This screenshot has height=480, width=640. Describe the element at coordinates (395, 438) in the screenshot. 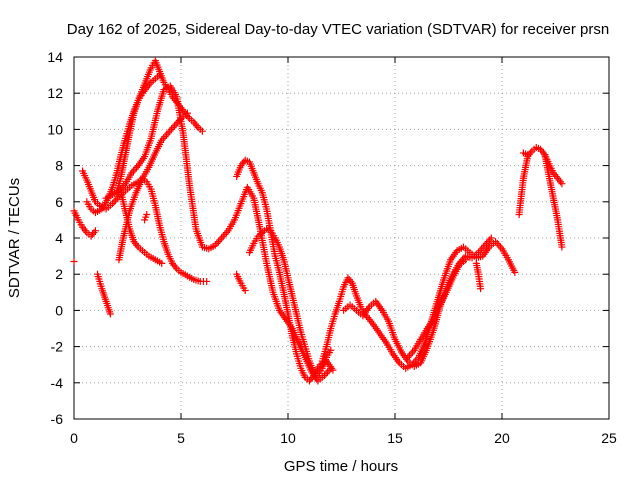

I see `x-tick-label: 15` at that location.